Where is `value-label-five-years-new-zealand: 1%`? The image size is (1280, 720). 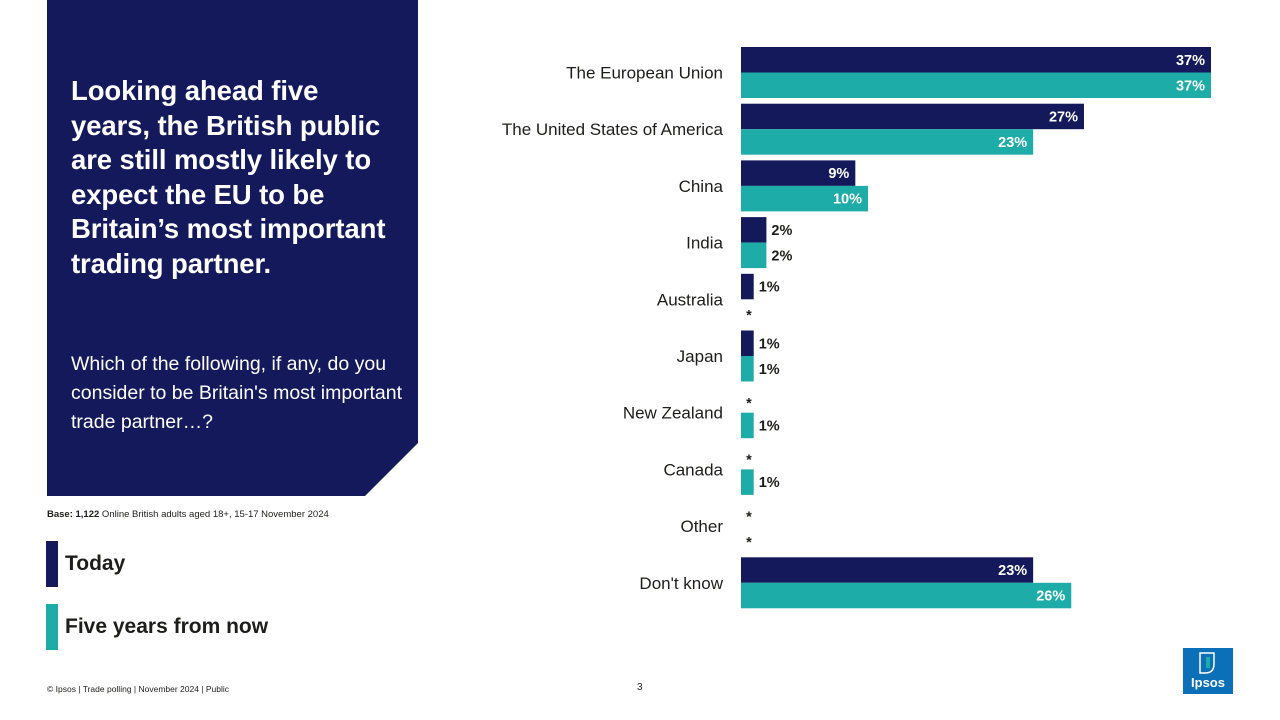
value-label-five-years-new-zealand: 1% is located at coordinates (769, 426).